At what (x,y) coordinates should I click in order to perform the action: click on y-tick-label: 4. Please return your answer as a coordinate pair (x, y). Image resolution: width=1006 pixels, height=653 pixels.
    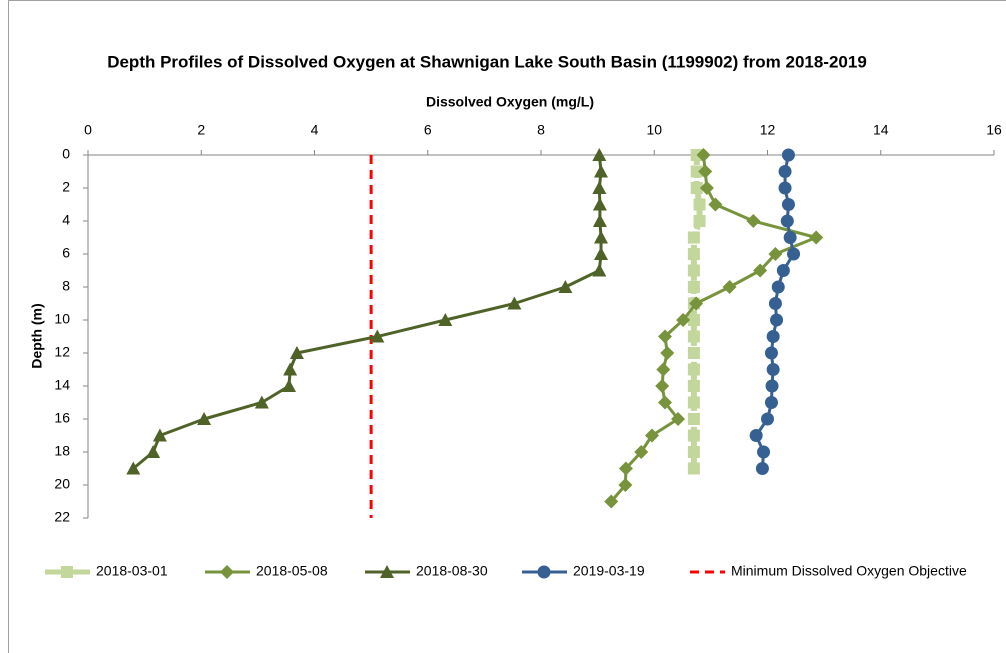
    Looking at the image, I should click on (66, 220).